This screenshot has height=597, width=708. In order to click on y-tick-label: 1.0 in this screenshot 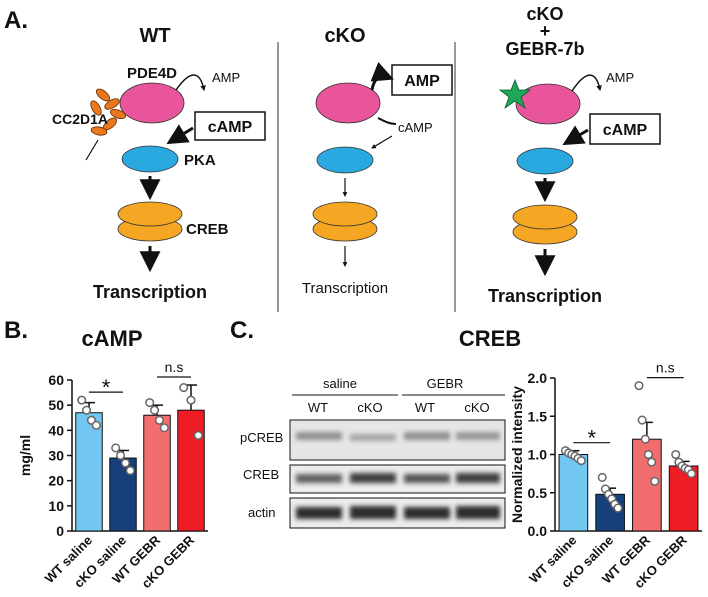, I will do `click(538, 455)`.